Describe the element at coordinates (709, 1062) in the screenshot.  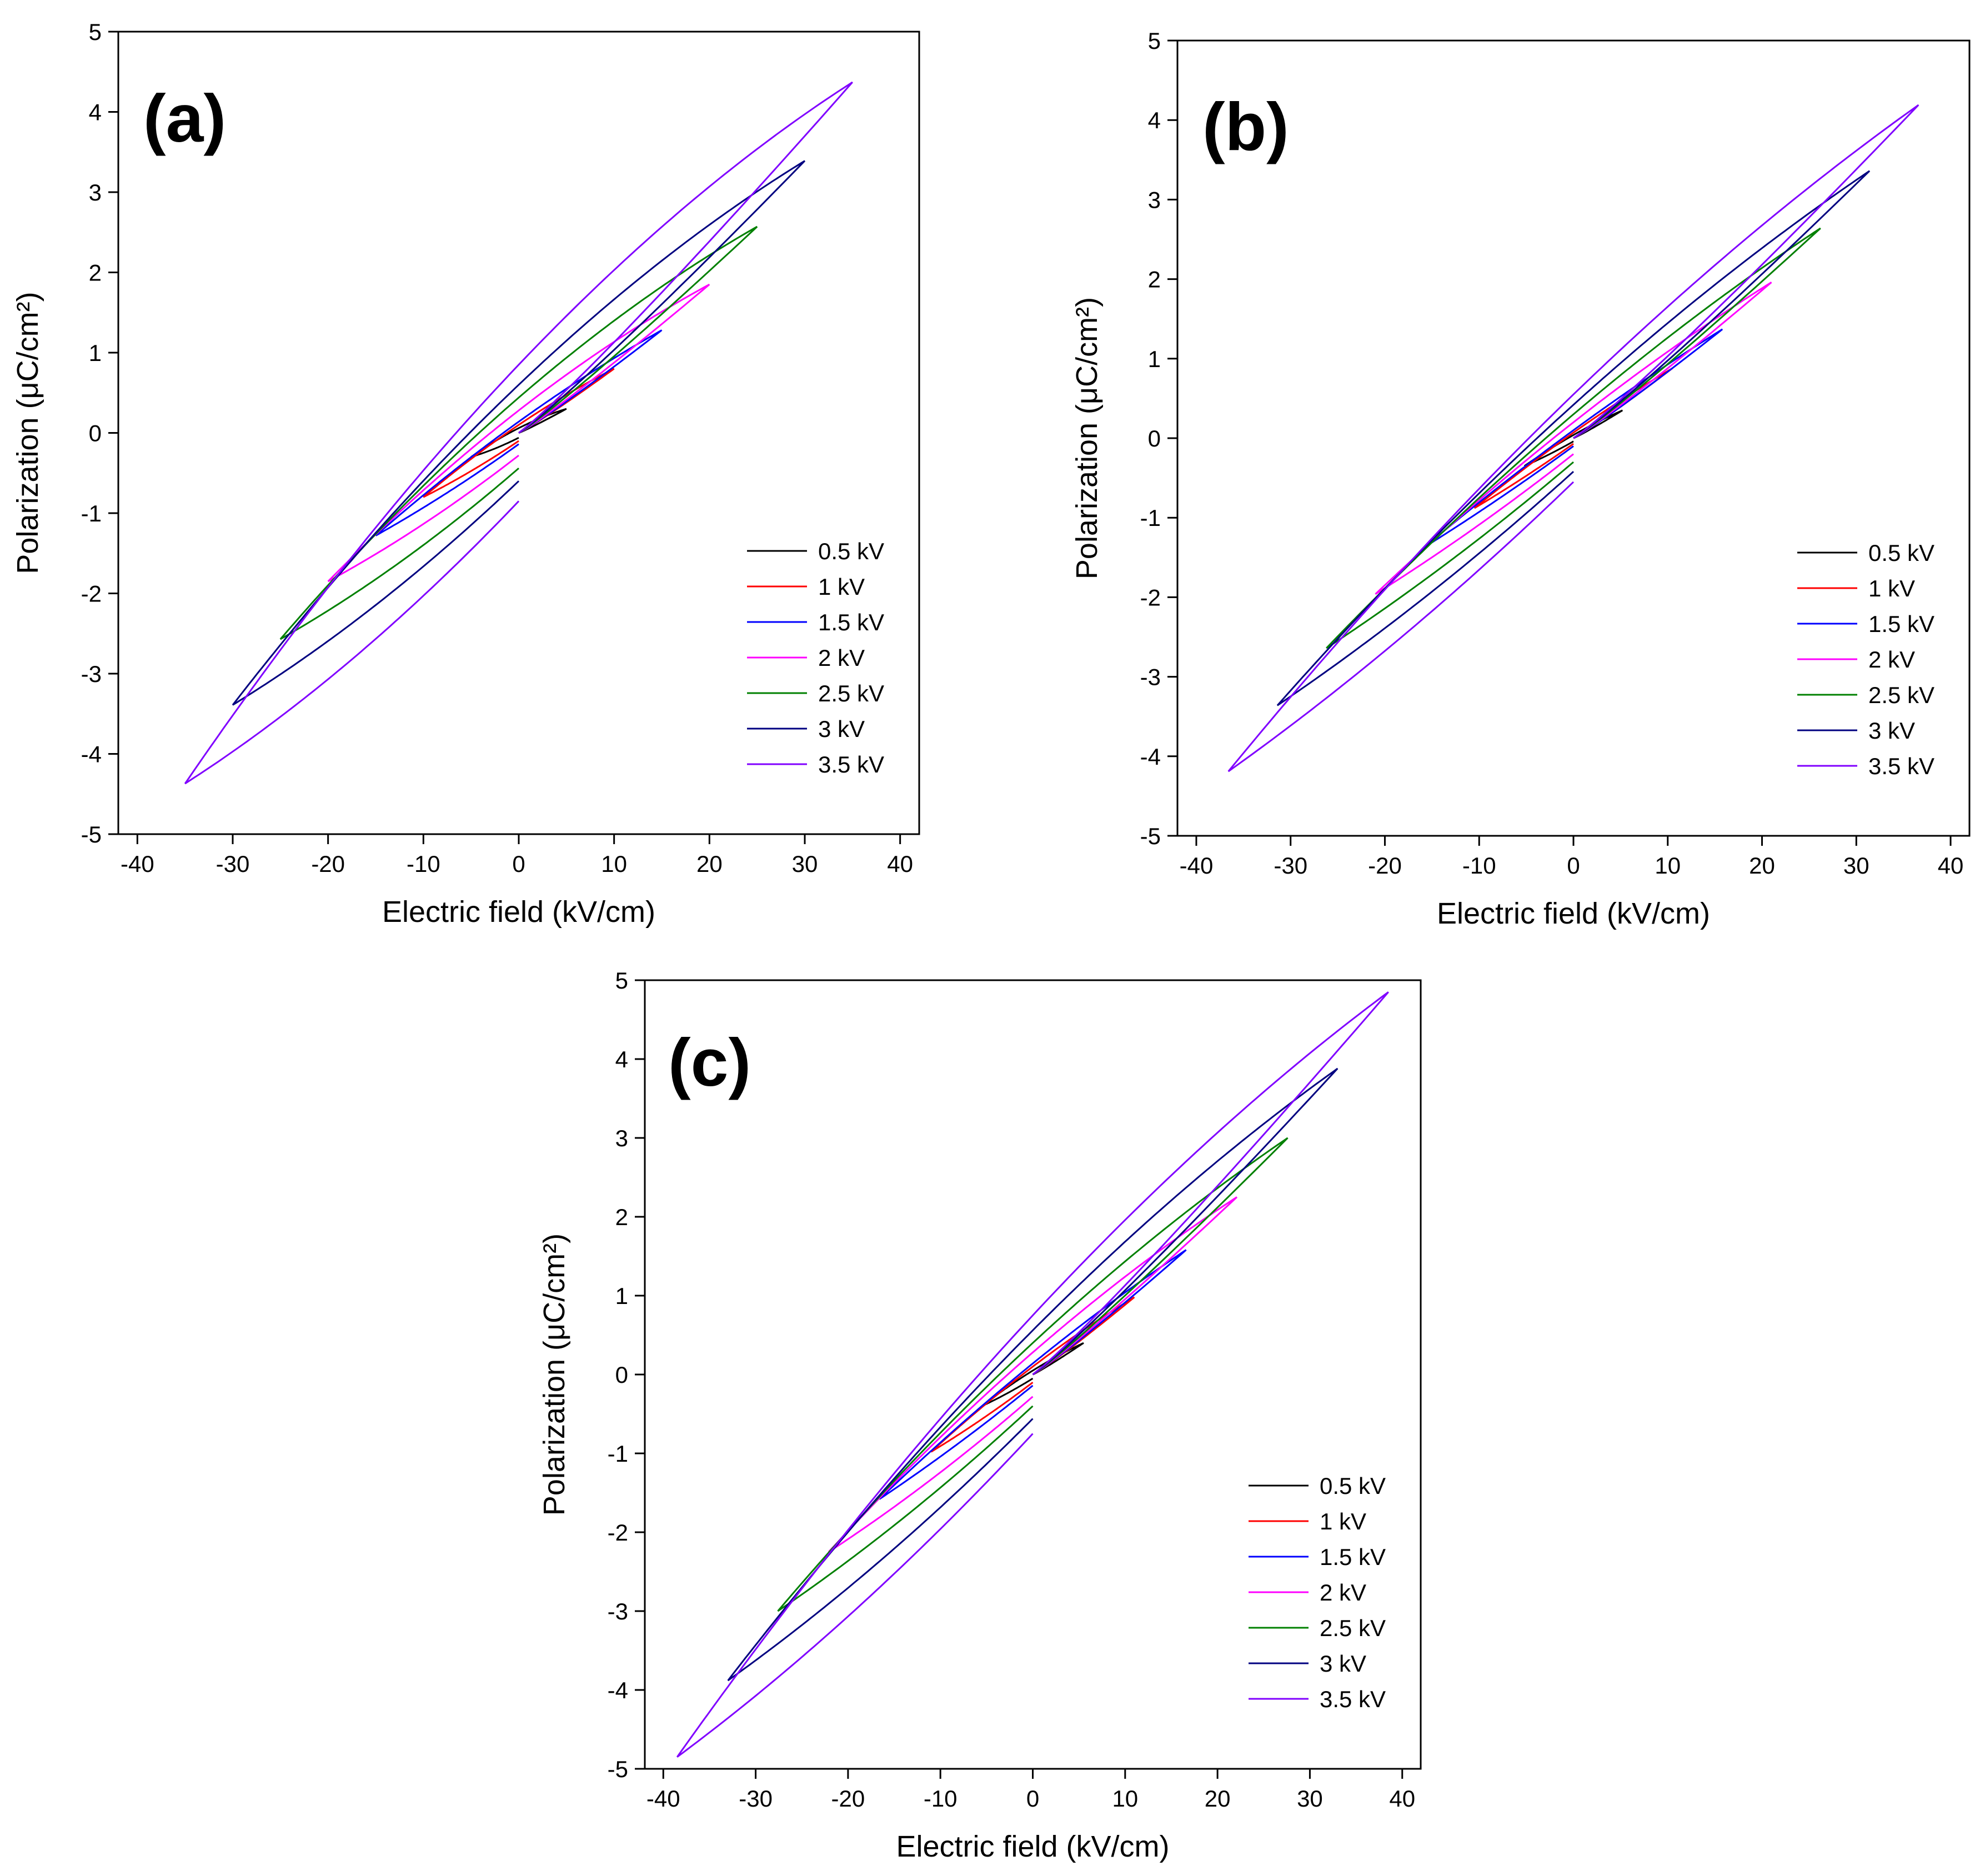
I see `panel-label: (c)` at that location.